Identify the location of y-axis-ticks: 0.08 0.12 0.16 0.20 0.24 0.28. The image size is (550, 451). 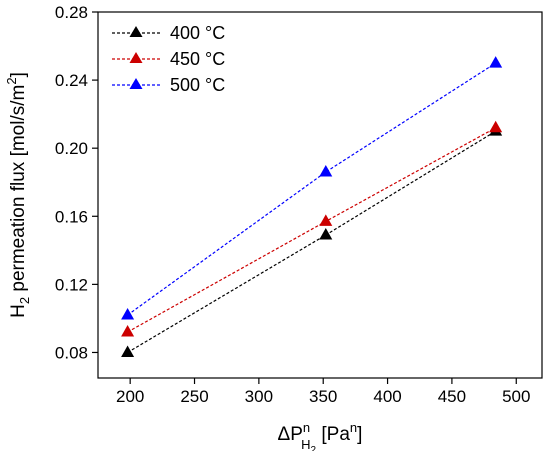
(76, 182).